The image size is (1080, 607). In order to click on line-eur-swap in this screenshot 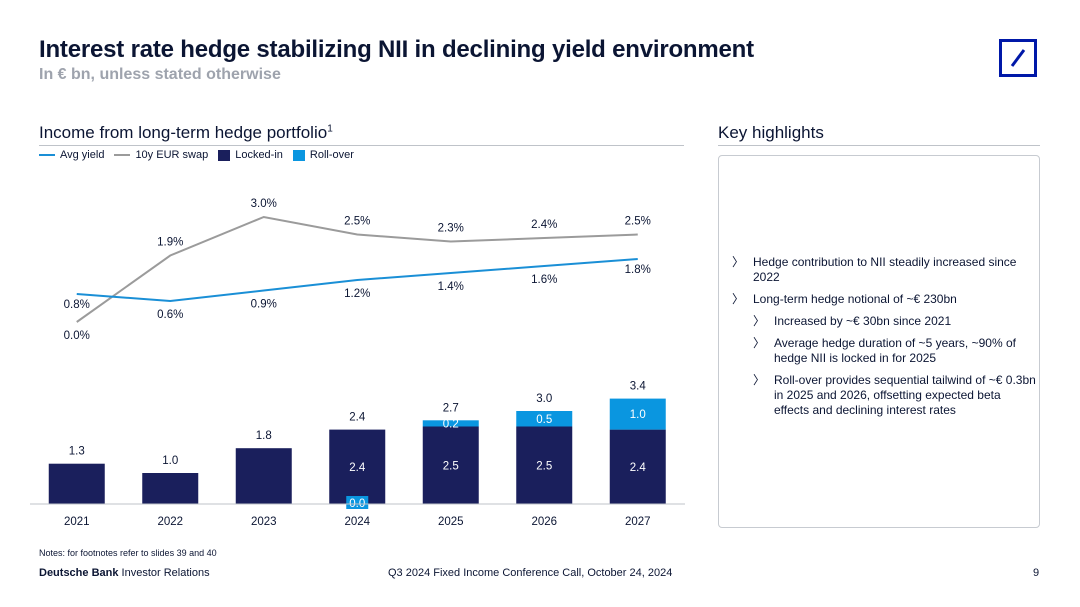, I will do `click(357, 269)`.